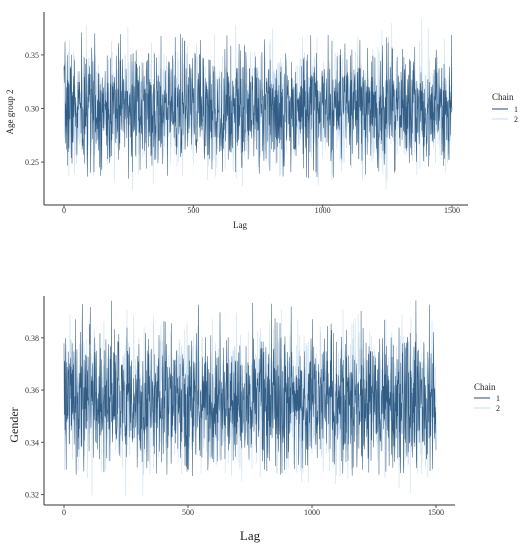 This screenshot has width=530, height=550. Describe the element at coordinates (34, 417) in the screenshot. I see `y-ticks: 0.32 0.34 0.36 0.38` at that location.